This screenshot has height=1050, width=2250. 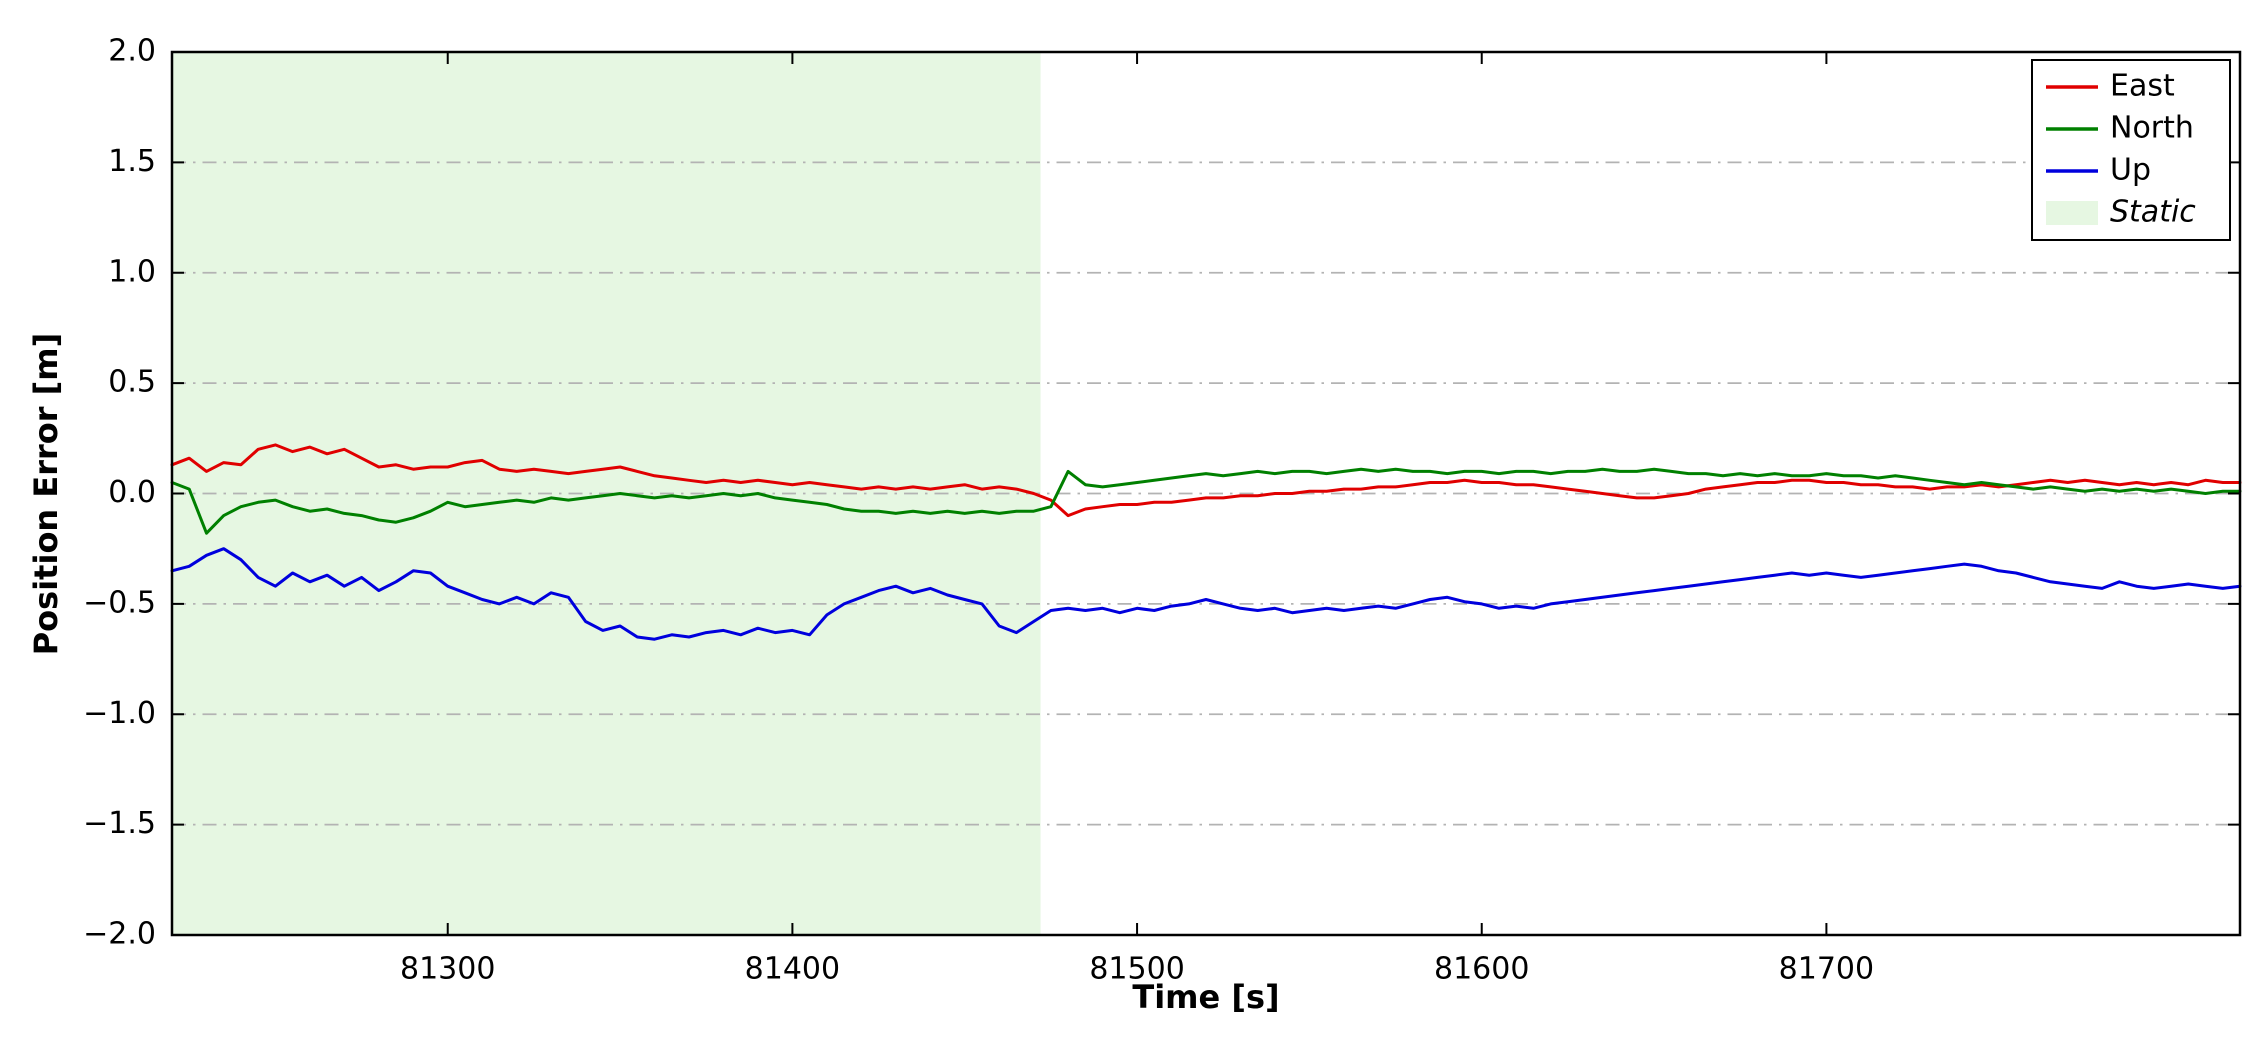 What do you see at coordinates (2153, 212) in the screenshot?
I see `legend-label: Static` at bounding box center [2153, 212].